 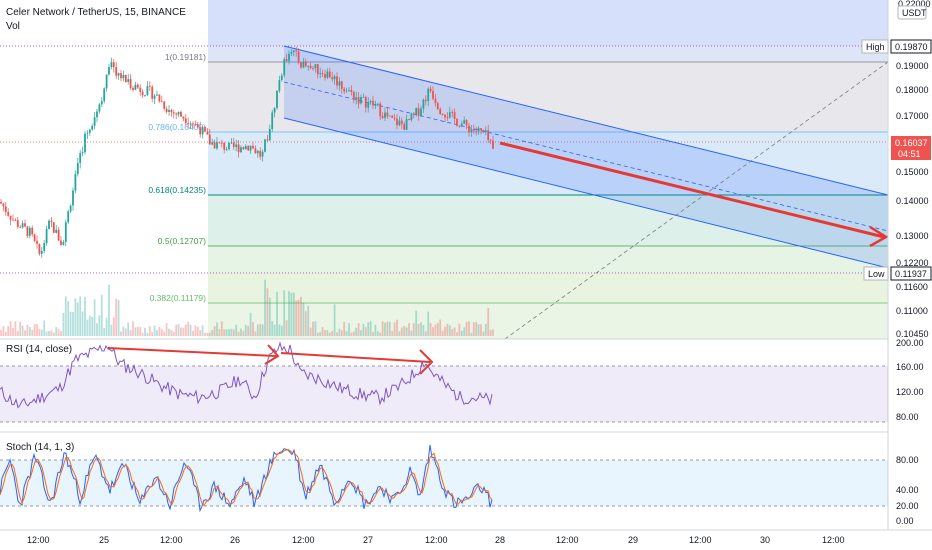 What do you see at coordinates (694, 194) in the screenshot?
I see `forecast-arrow` at bounding box center [694, 194].